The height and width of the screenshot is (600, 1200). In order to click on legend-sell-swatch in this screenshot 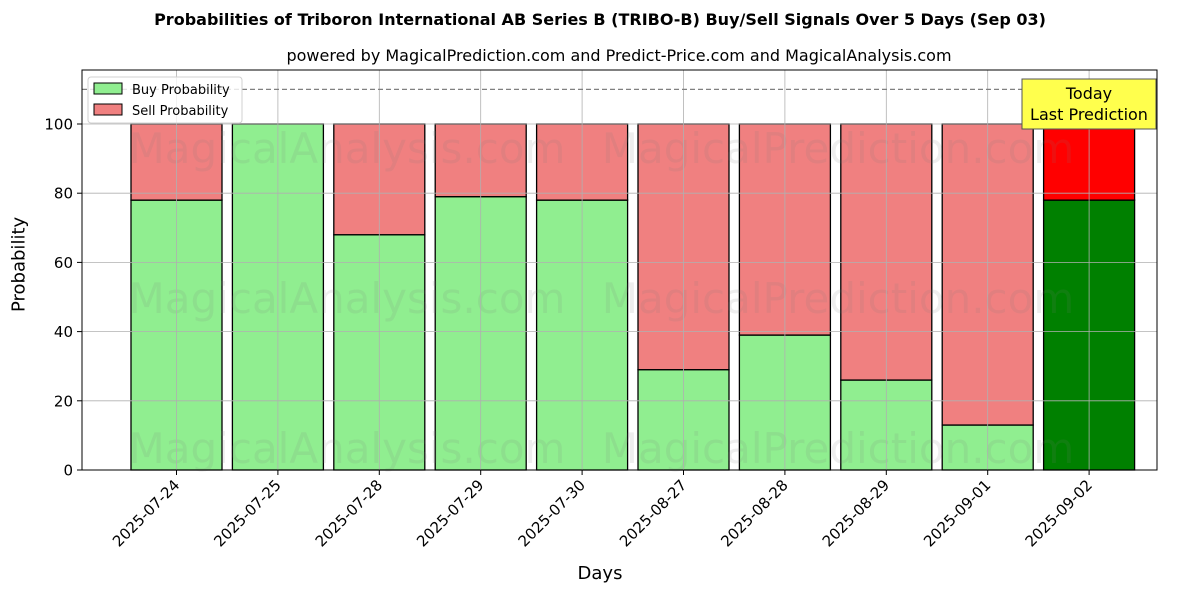, I will do `click(108, 109)`.